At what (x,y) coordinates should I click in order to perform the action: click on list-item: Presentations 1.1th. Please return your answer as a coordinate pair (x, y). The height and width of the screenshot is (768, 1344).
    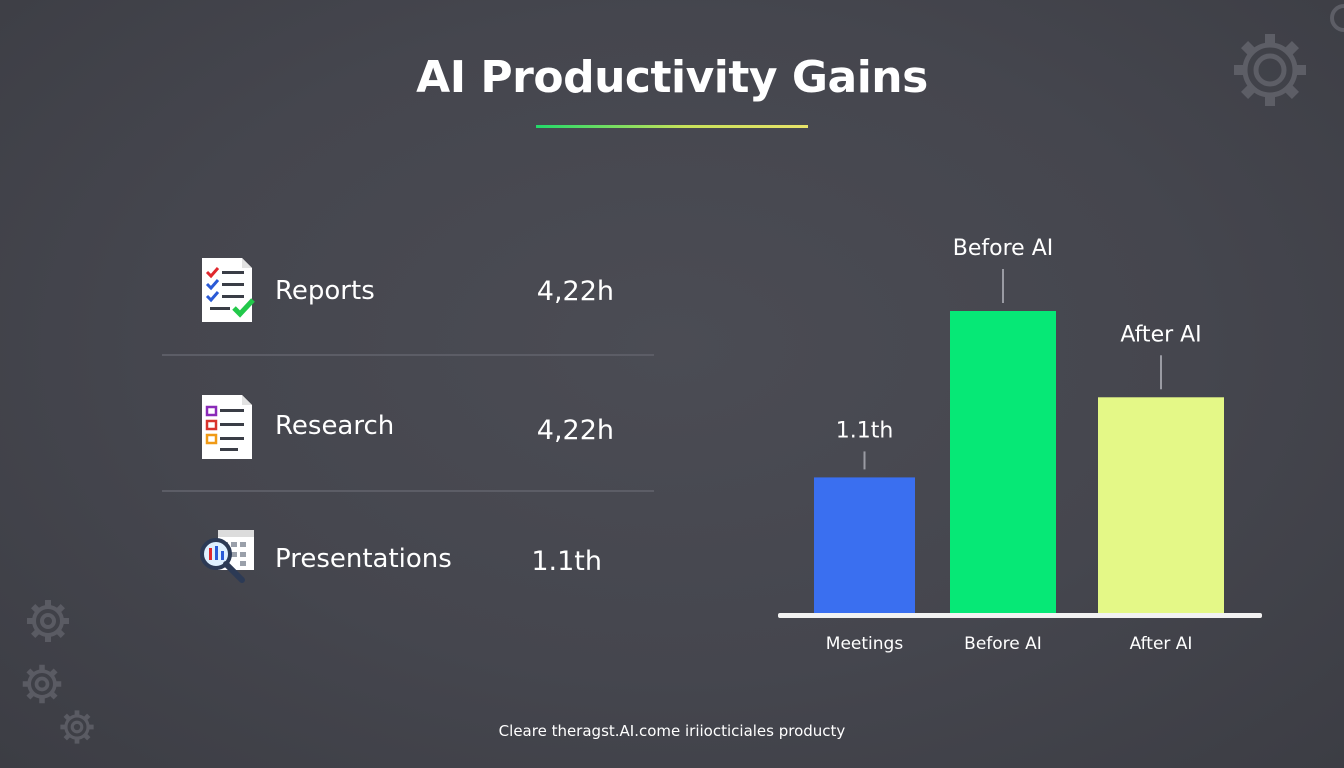
    Looking at the image, I should click on (408, 571).